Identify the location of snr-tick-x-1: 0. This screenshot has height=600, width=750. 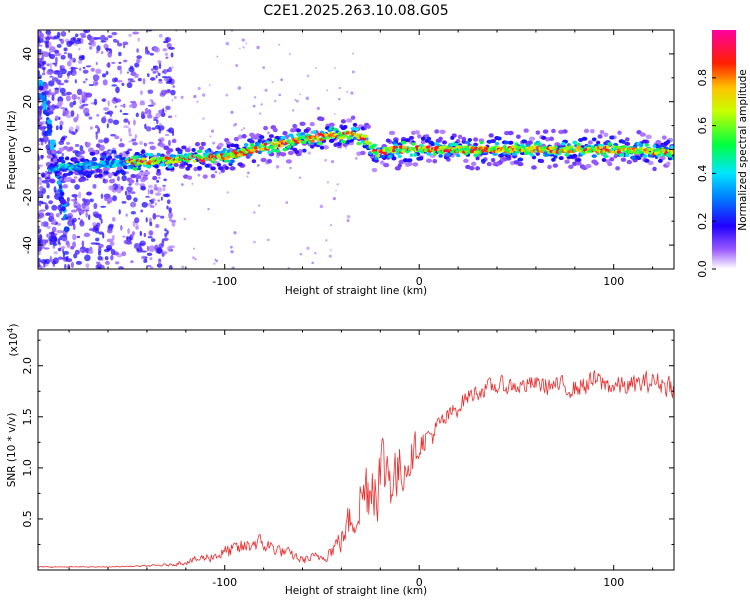
(419, 582).